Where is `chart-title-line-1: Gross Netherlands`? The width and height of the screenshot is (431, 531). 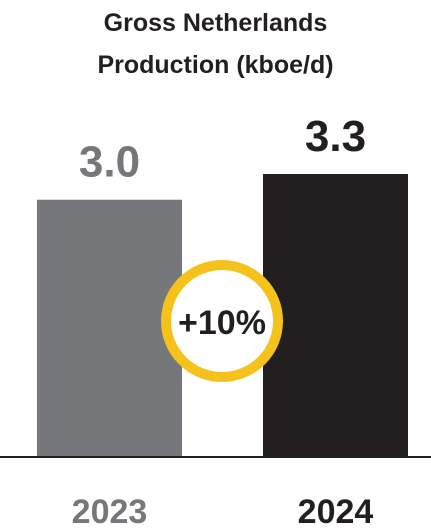 chart-title-line-1: Gross Netherlands is located at coordinates (216, 23).